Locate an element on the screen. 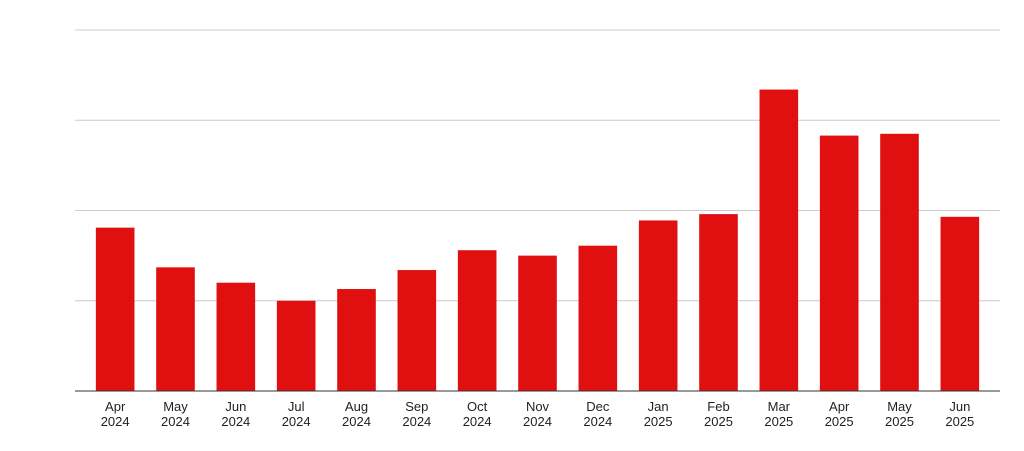 Image resolution: width=1024 pixels, height=451 pixels. x-tick-label: Jan 2025 is located at coordinates (658, 414).